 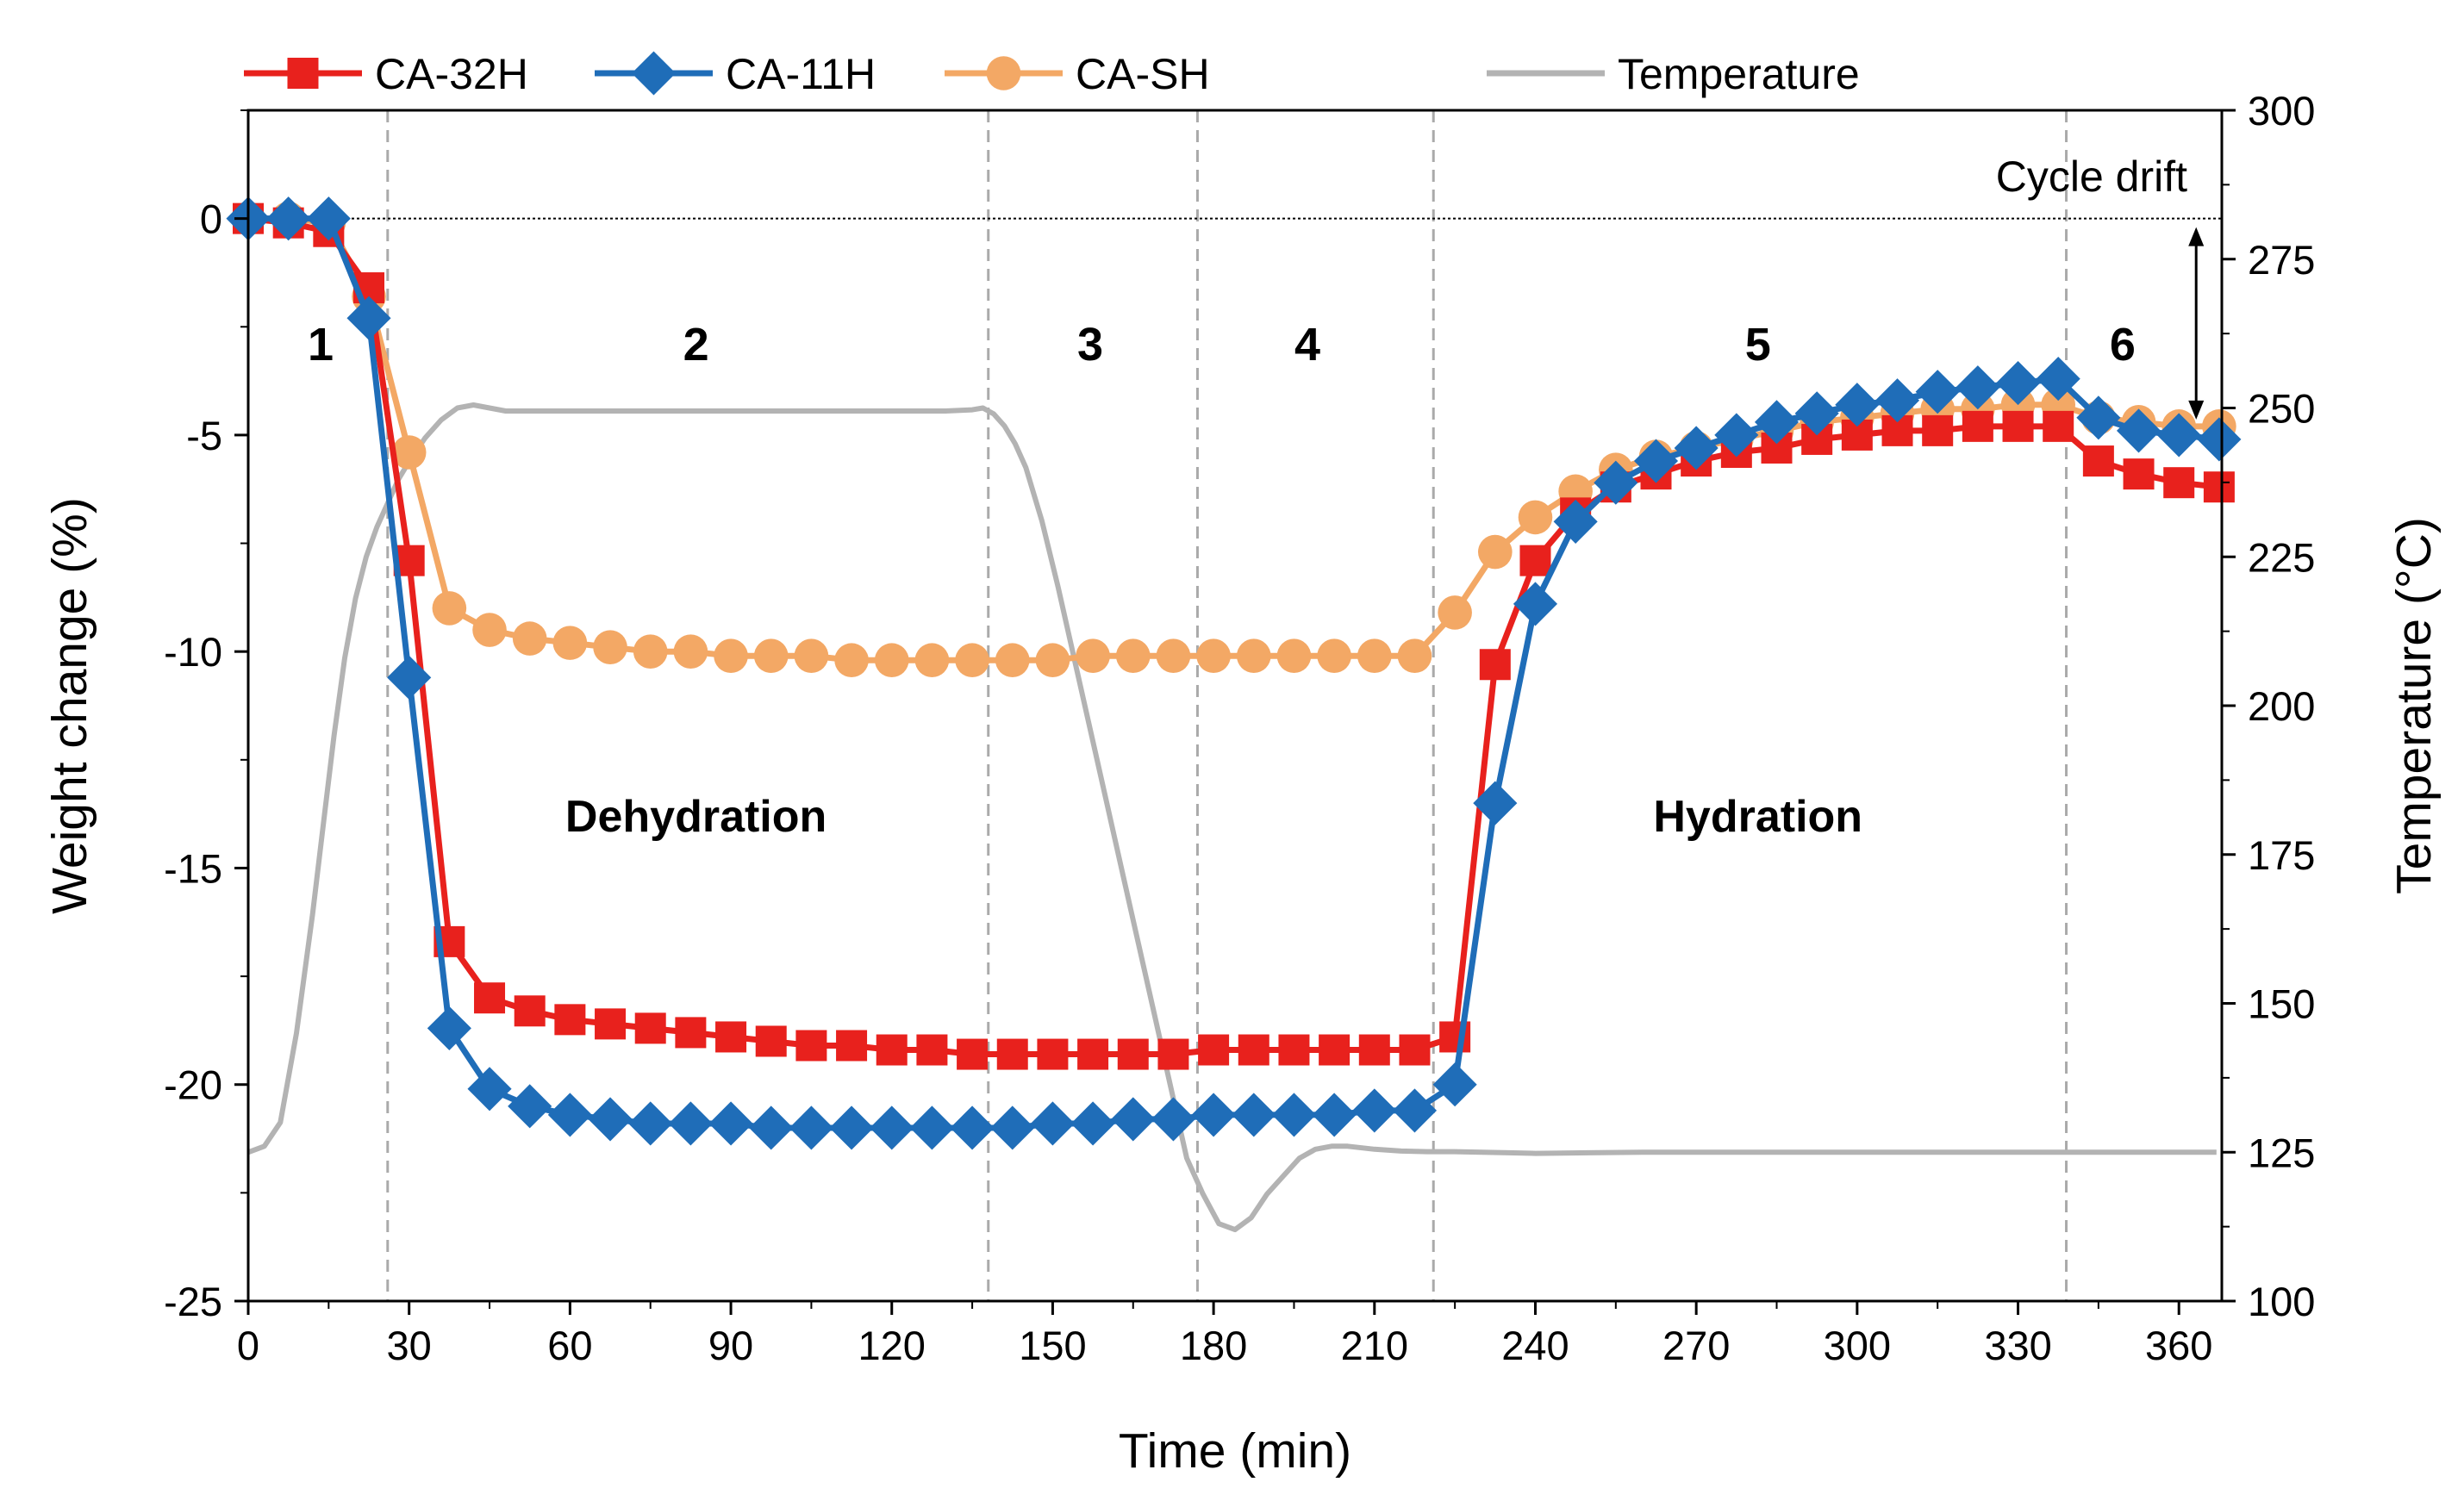 What do you see at coordinates (1077, 74) in the screenshot?
I see `legend-item-ca-sh: CA-SH` at bounding box center [1077, 74].